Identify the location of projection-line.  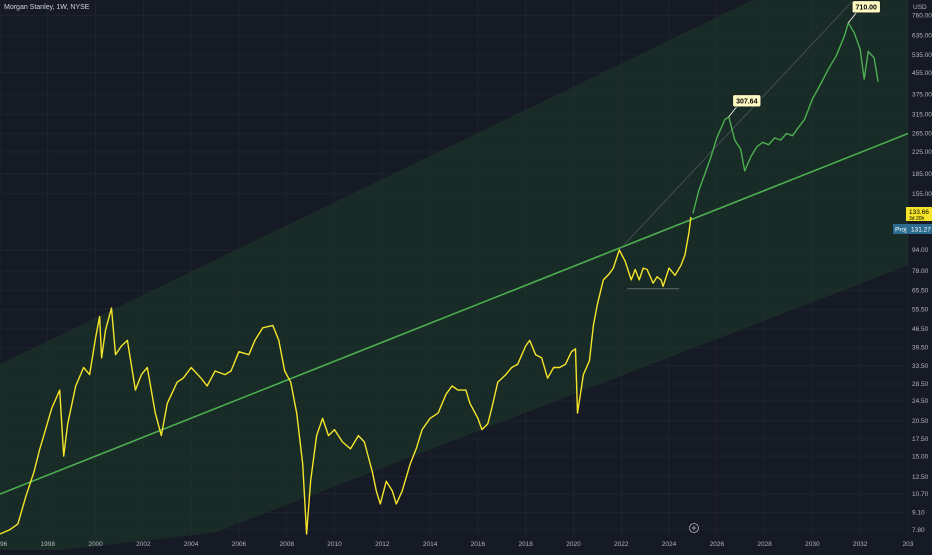
(785, 118).